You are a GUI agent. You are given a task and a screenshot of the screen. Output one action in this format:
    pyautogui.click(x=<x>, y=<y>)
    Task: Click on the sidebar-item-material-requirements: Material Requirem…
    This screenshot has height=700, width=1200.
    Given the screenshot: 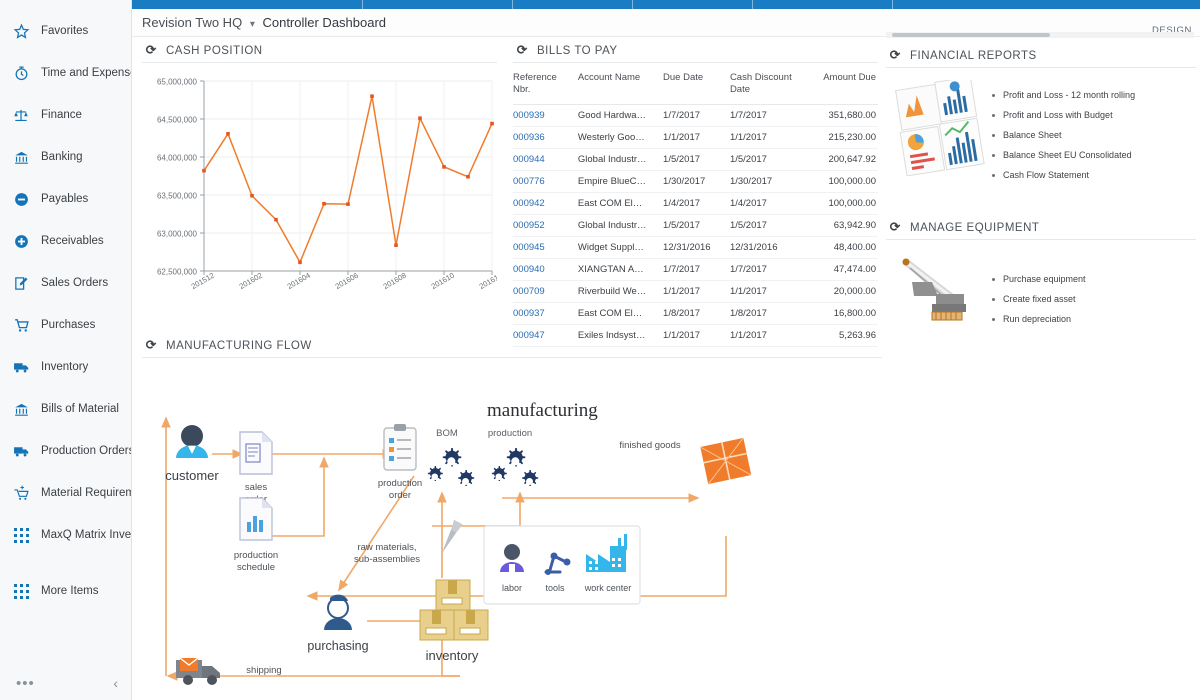 What is the action you would take?
    pyautogui.click(x=65, y=493)
    